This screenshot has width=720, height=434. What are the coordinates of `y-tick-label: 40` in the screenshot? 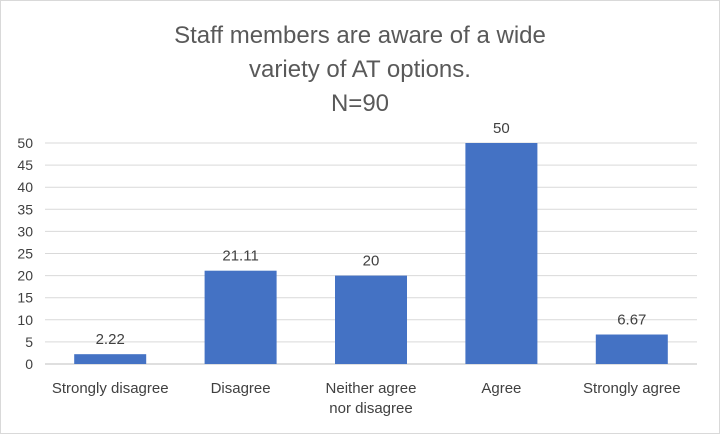 It's located at (25, 187).